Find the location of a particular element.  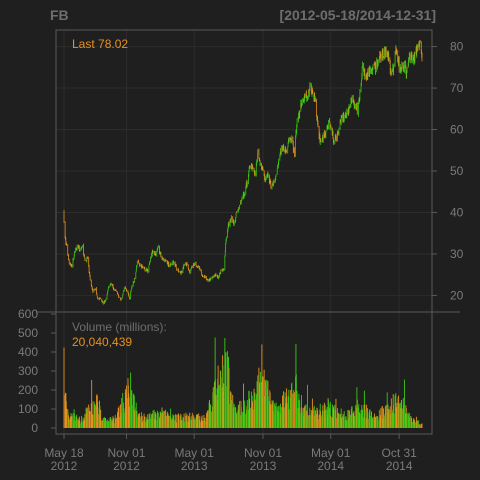

price-tick-label: 50 is located at coordinates (457, 171).